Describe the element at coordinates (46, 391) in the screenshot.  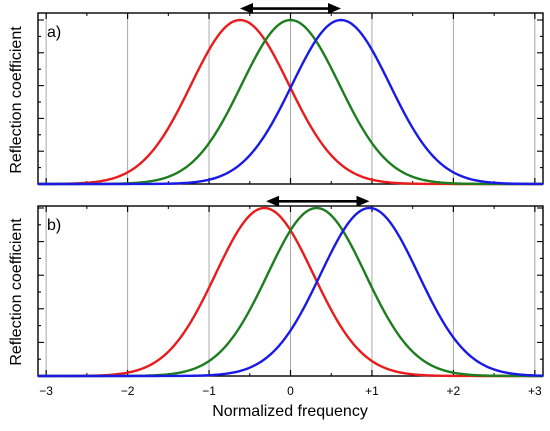
I see `x-tick-label: −3` at that location.